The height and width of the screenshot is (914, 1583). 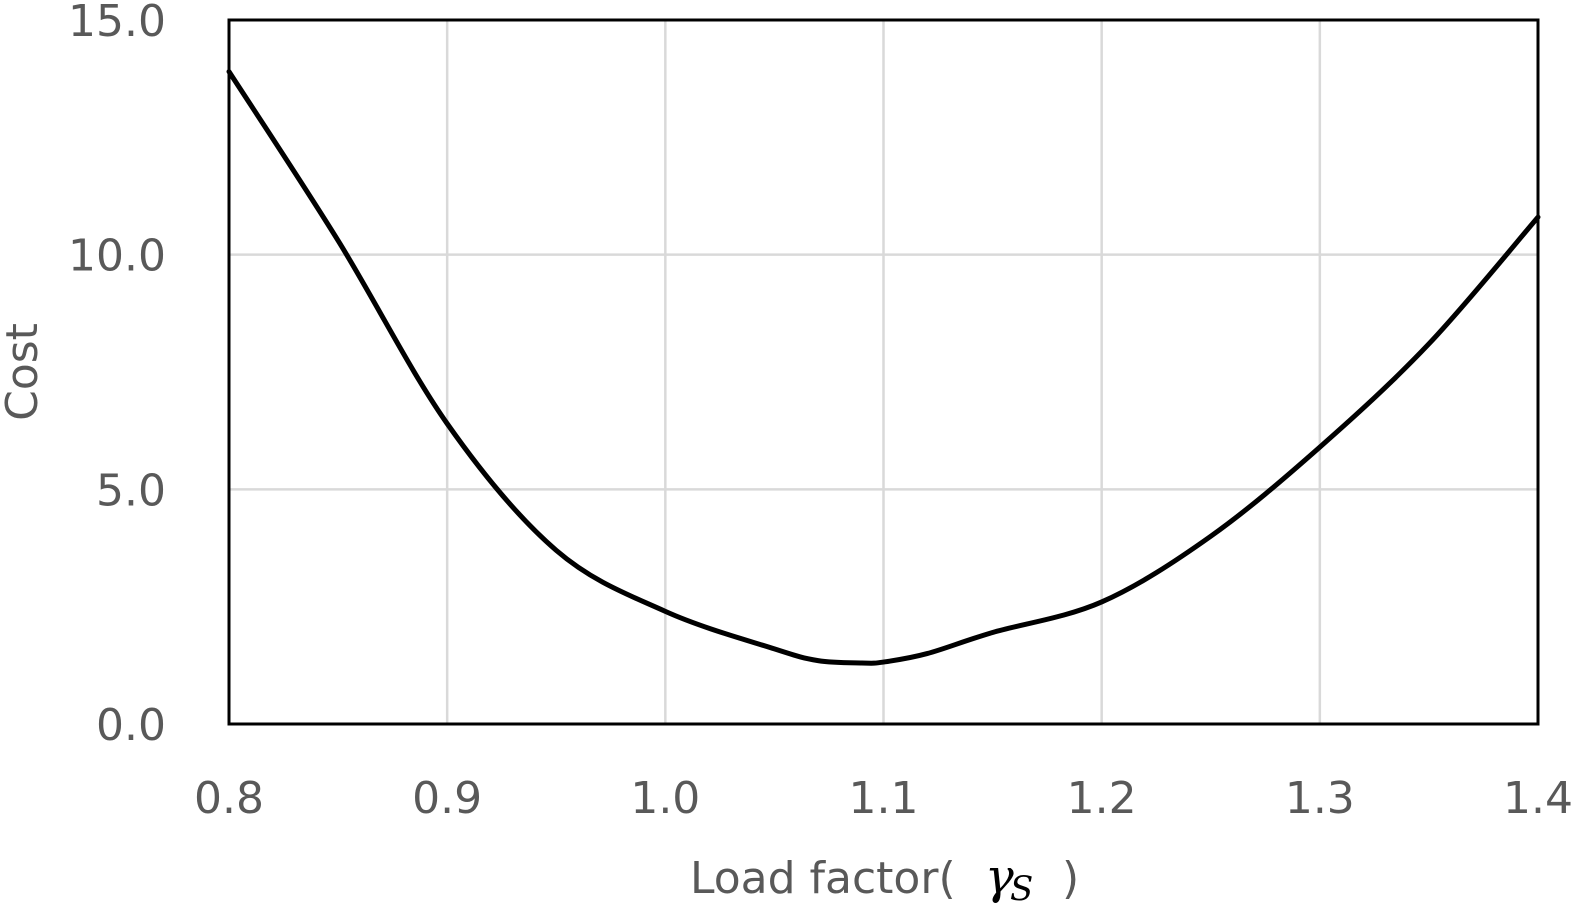 I want to click on gamma-subscript: S, so click(x=1021, y=889).